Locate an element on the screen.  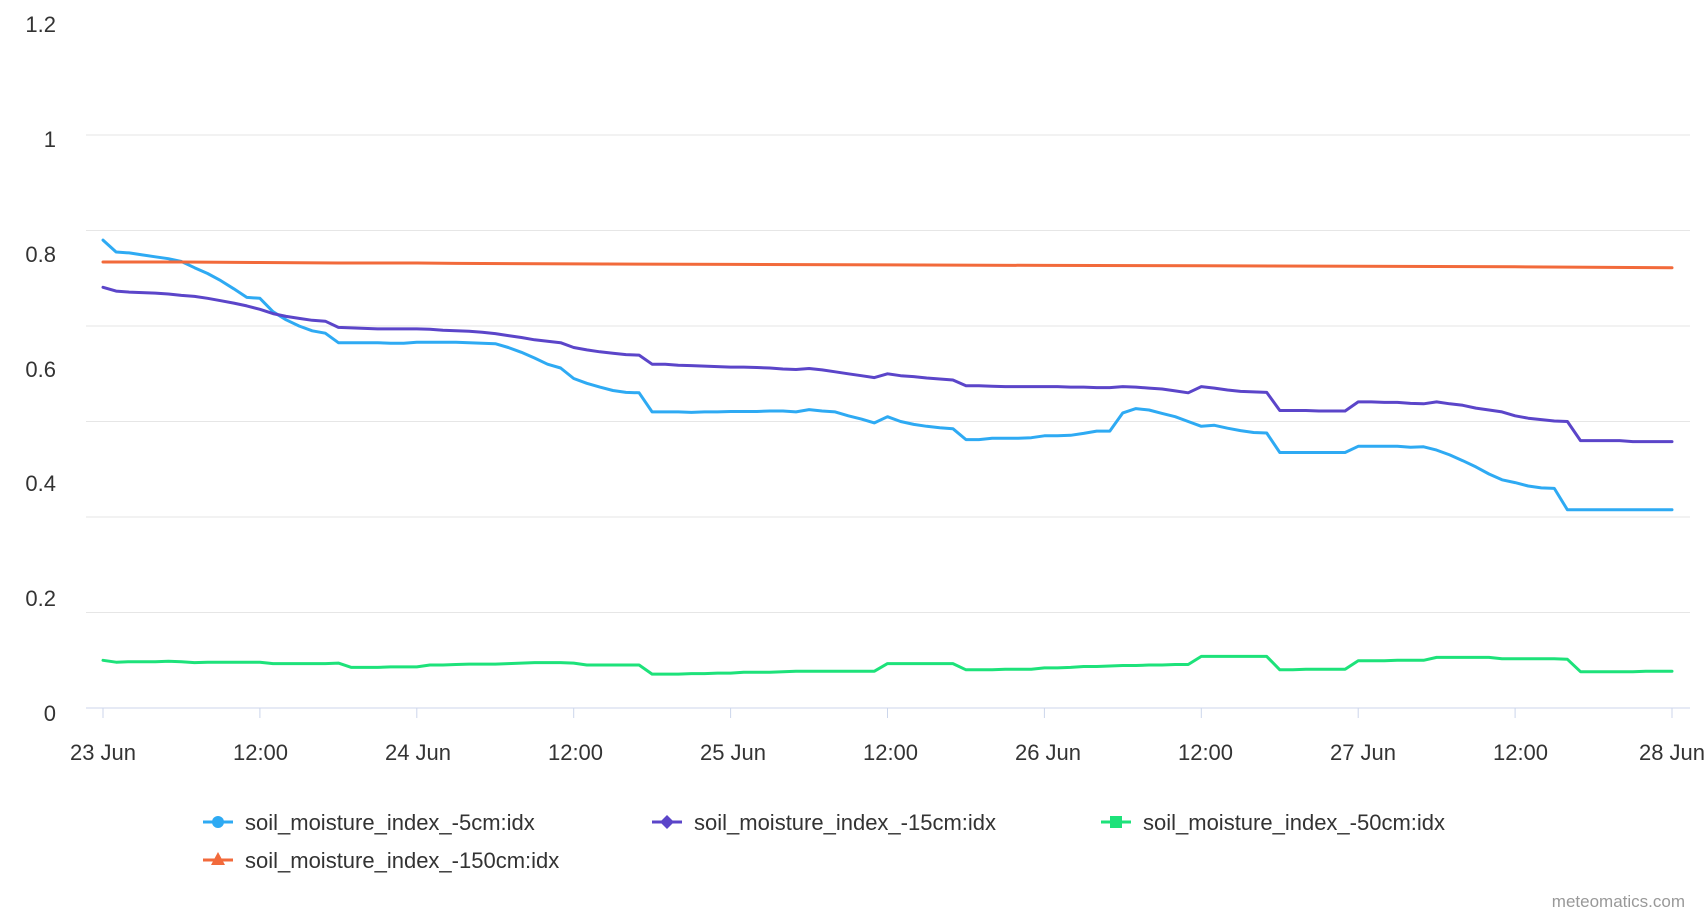
legend-label: soil_moisture_index_-150cm:idx is located at coordinates (402, 860).